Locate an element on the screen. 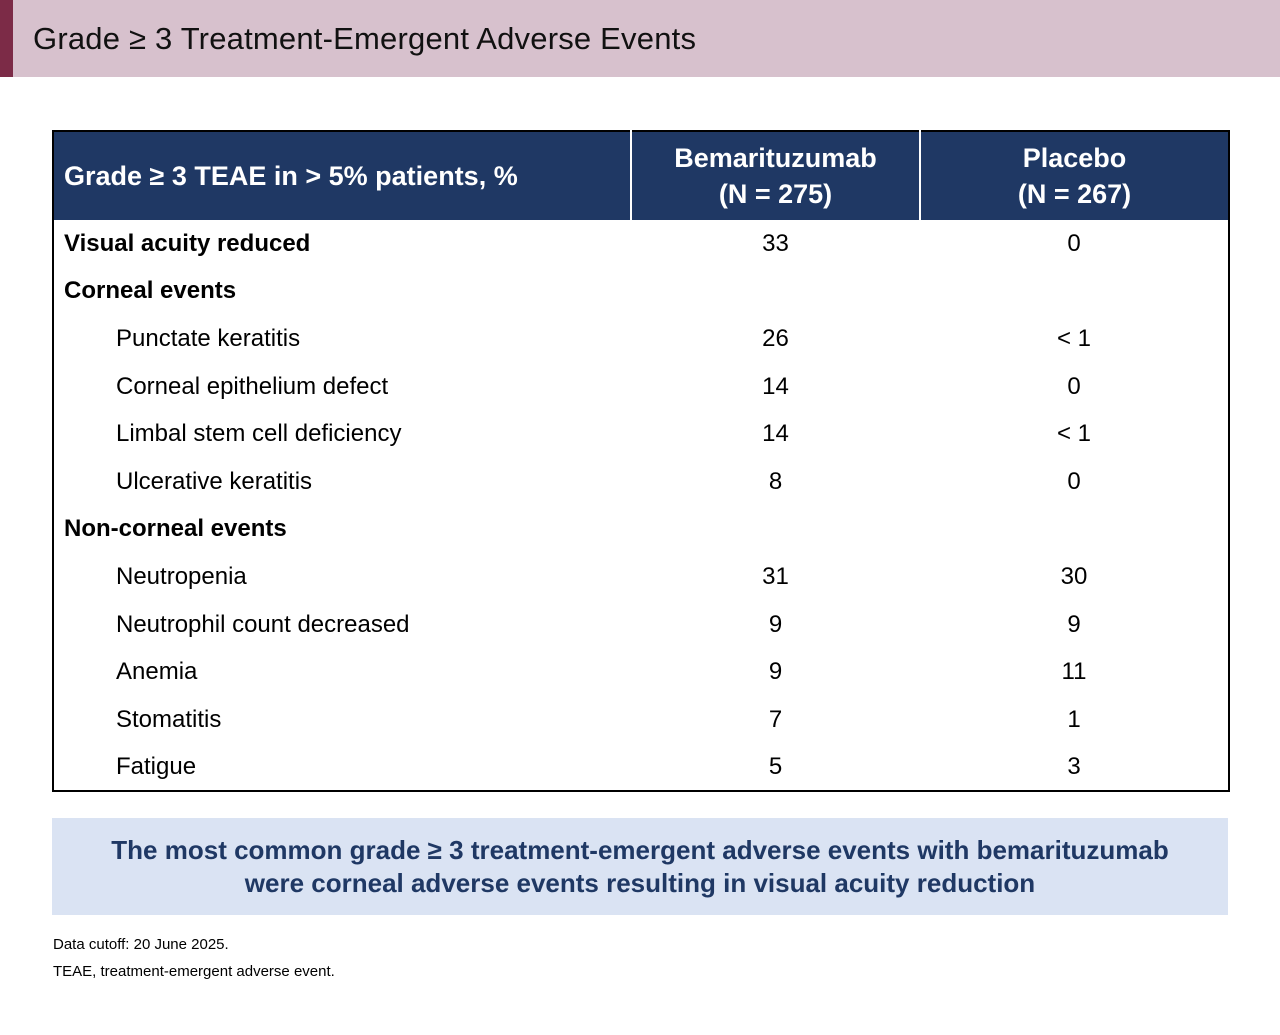 This screenshot has height=1035, width=1280. row-label: Fatigue is located at coordinates (156, 766).